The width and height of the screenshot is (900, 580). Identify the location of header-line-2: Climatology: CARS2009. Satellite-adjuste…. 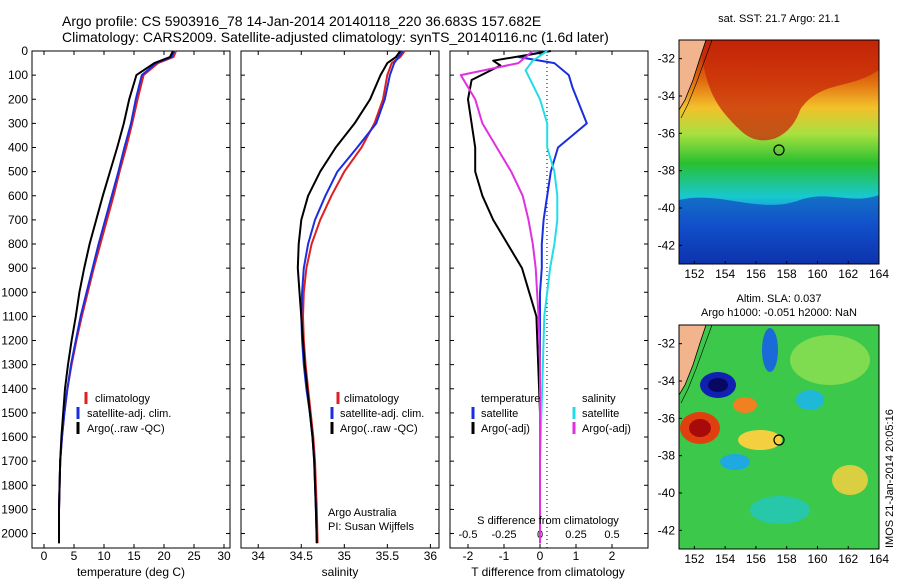
(335, 37).